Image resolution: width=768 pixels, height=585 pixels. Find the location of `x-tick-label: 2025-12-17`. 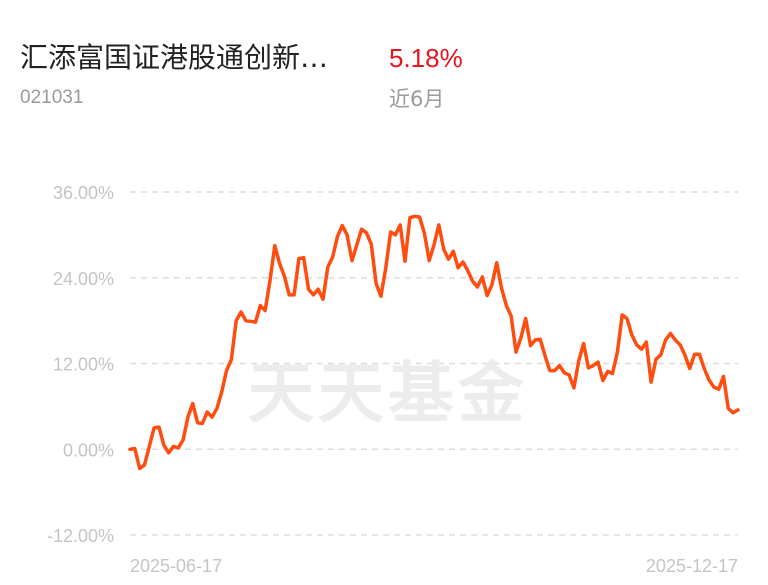

x-tick-label: 2025-12-17 is located at coordinates (692, 566).